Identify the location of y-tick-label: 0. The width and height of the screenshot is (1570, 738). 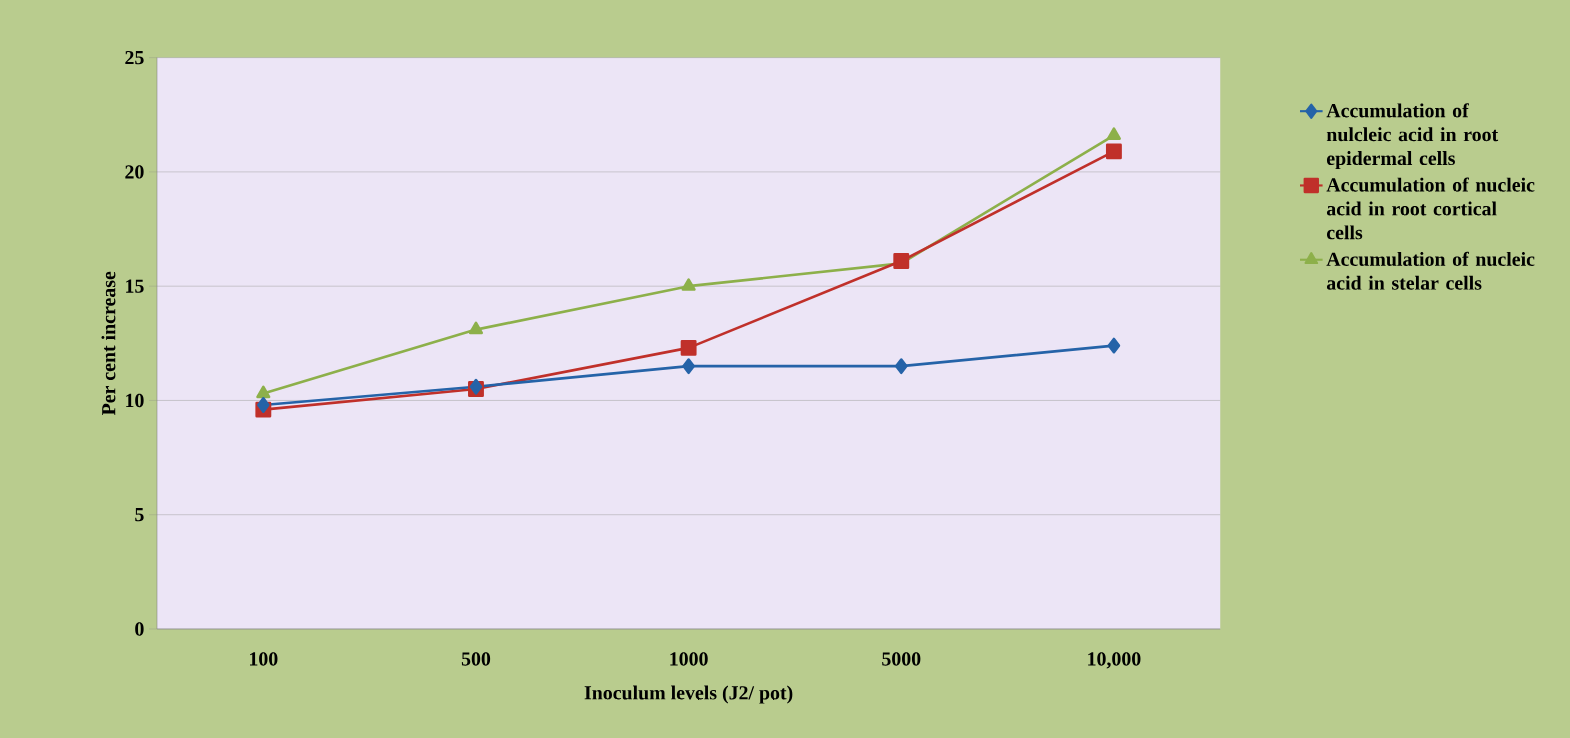
(139, 629).